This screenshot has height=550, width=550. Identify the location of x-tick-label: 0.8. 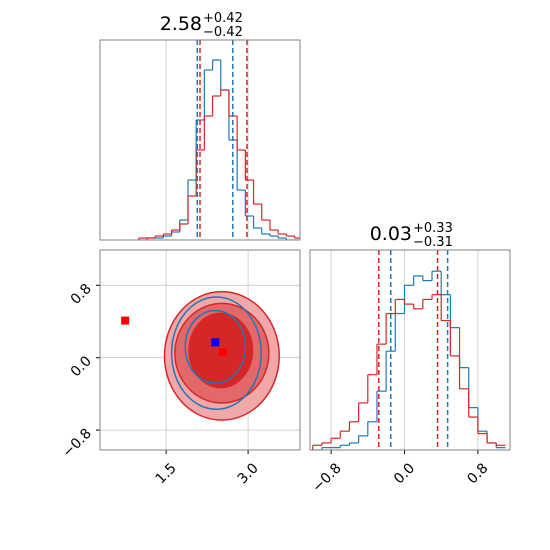
(477, 473).